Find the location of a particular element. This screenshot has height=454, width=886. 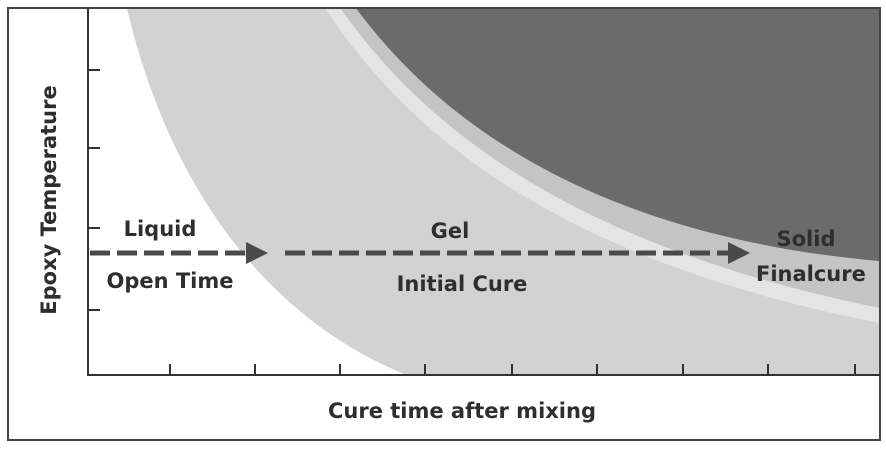

arrows is located at coordinates (420, 253).